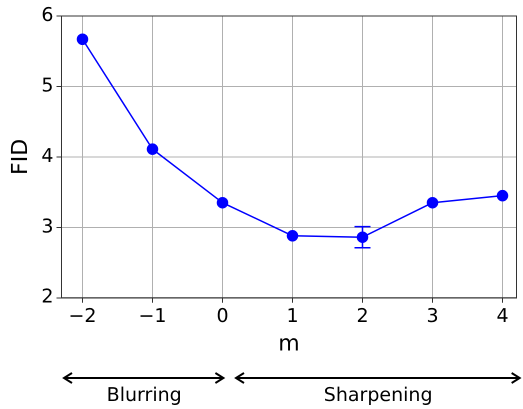 The height and width of the screenshot is (409, 523). I want to click on y-tick-label: 2, so click(47, 297).